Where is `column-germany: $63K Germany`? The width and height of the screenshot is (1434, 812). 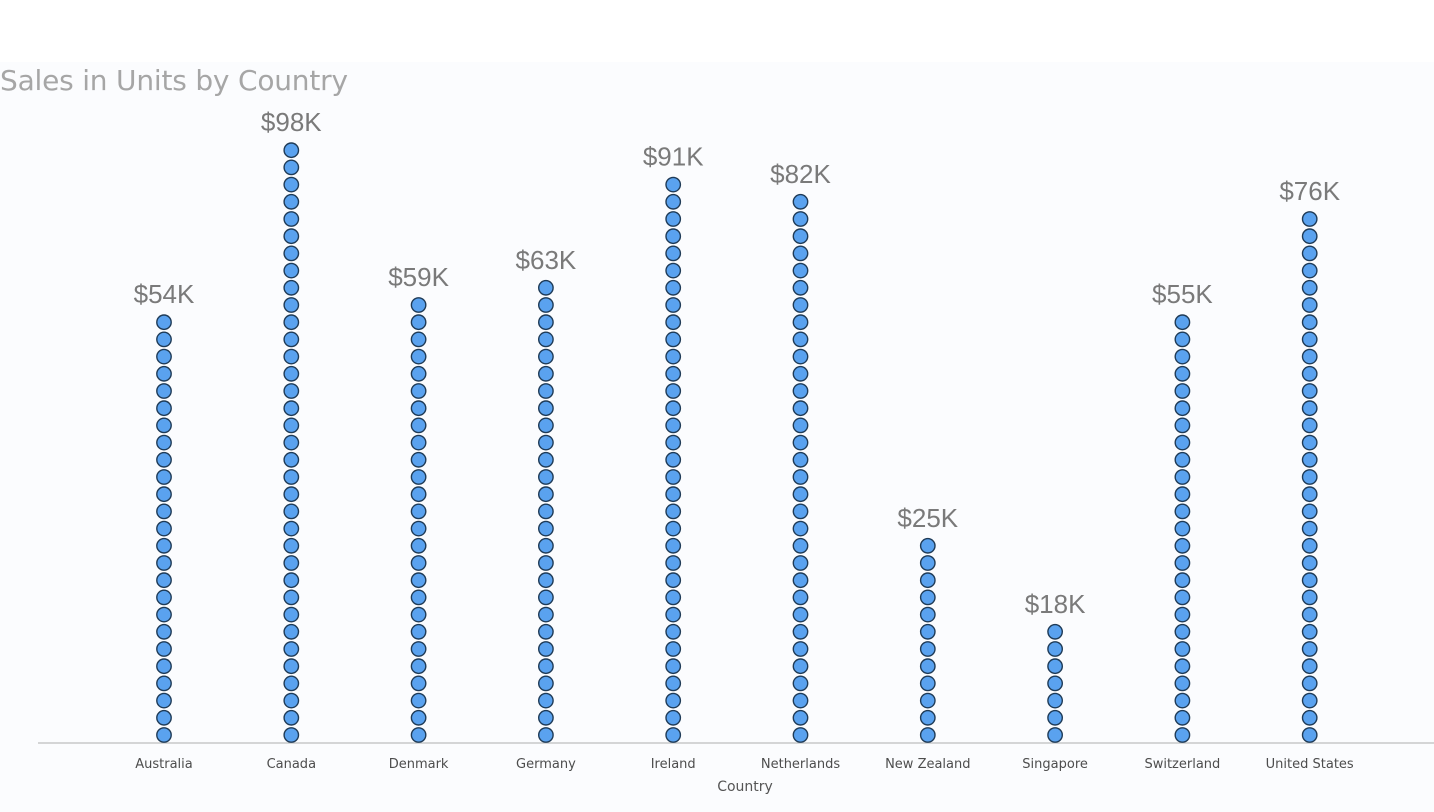 column-germany: $63K Germany is located at coordinates (546, 508).